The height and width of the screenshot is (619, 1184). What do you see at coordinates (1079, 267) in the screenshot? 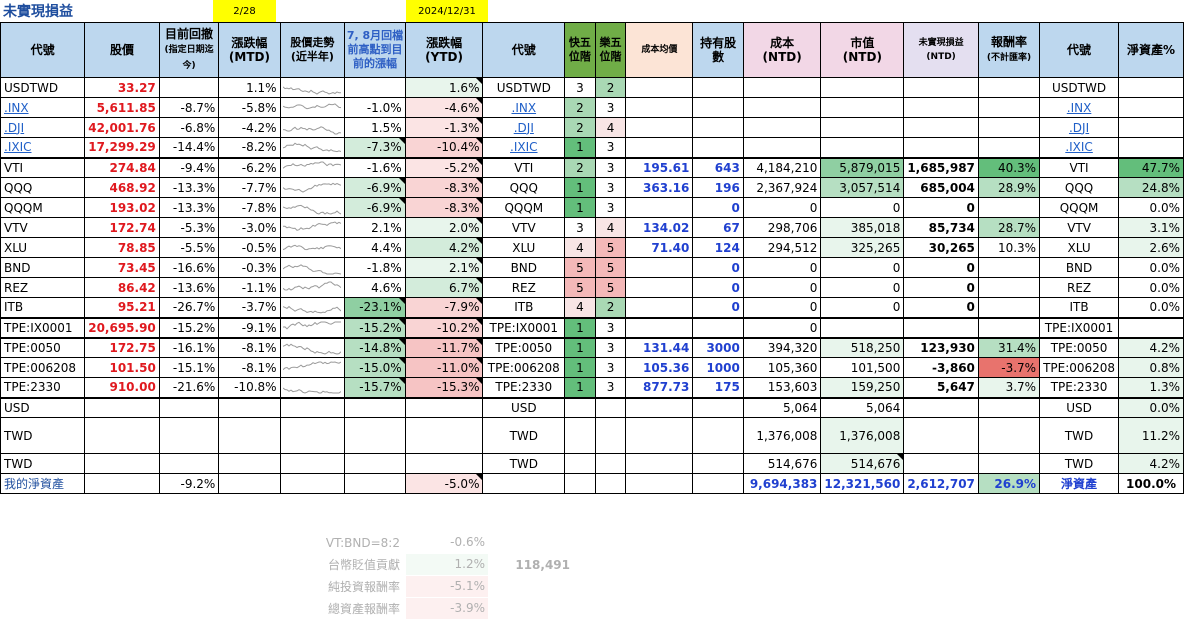
I see `cell-code-3: BND` at bounding box center [1079, 267].